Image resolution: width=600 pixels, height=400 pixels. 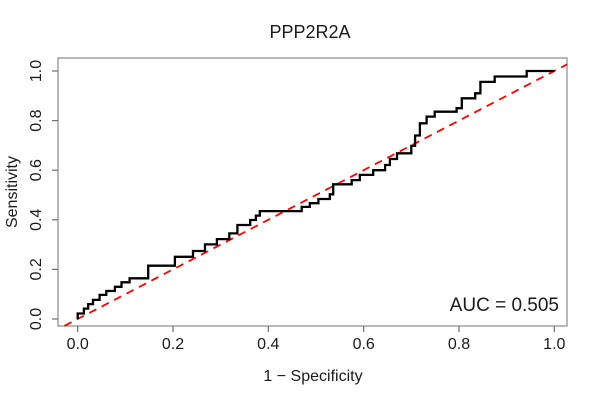 I want to click on y-tick-label: 0.6, so click(x=36, y=170).